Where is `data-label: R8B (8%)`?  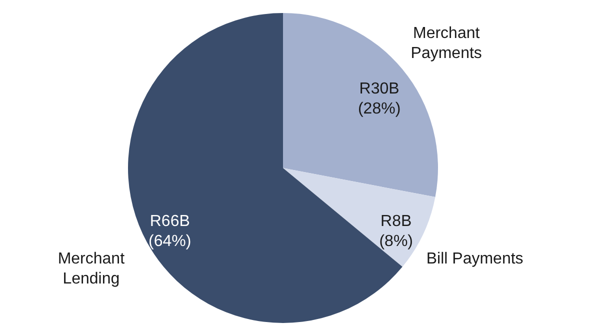 data-label: R8B (8%) is located at coordinates (396, 231).